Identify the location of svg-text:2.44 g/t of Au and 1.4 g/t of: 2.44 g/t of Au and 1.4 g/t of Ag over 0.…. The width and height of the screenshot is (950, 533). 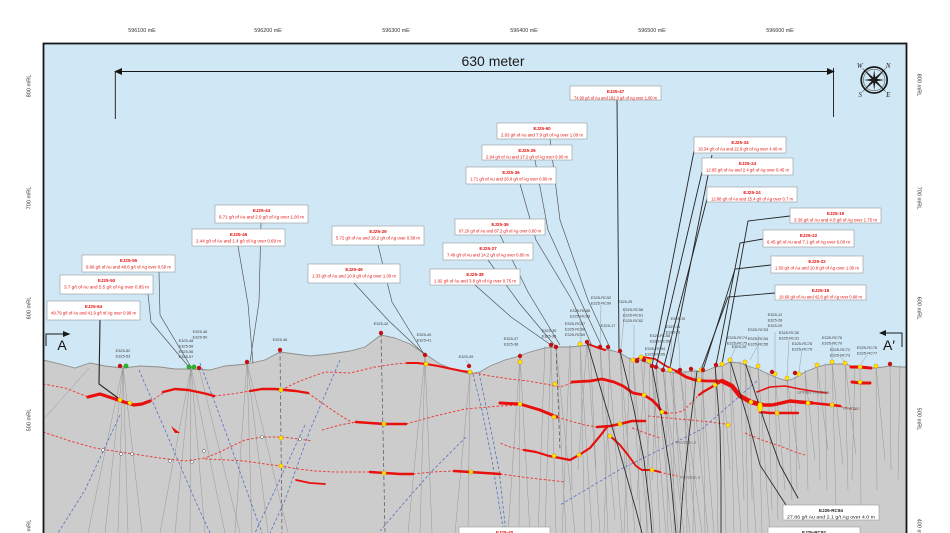
(239, 241).